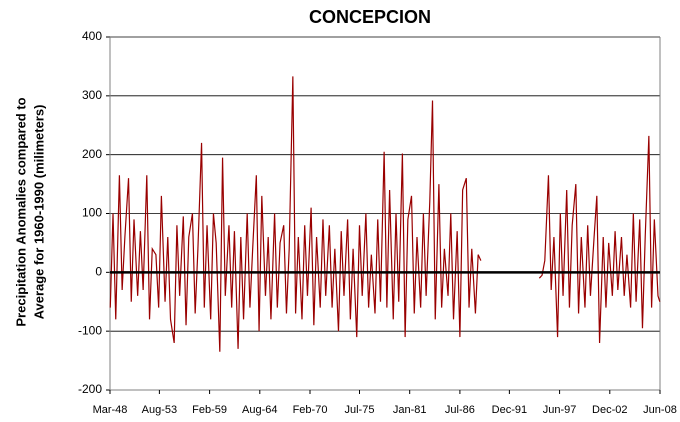 Image resolution: width=680 pixels, height=422 pixels. I want to click on x-tick-label: Aug-64, so click(259, 410).